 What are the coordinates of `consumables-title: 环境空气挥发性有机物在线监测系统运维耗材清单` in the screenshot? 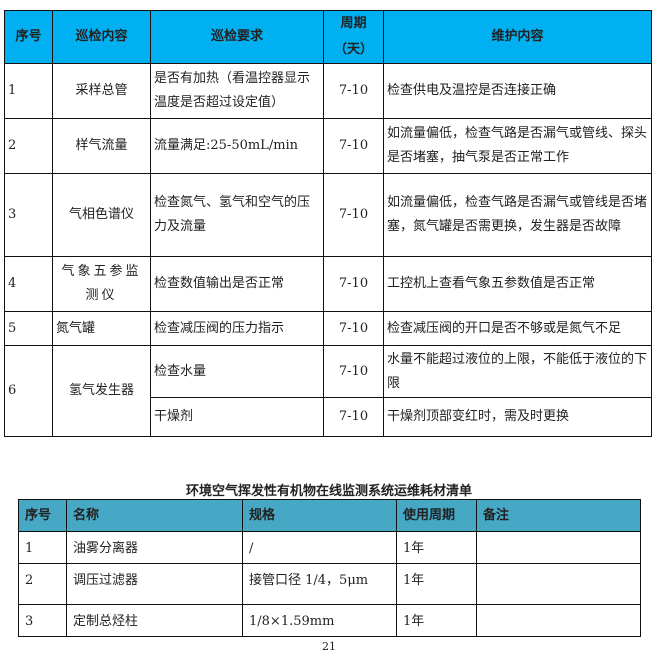 It's located at (328, 491).